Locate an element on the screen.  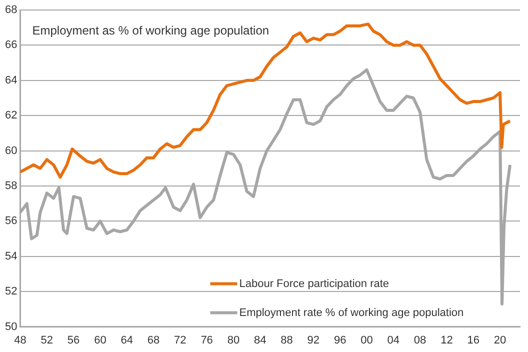
x-tick-label: 60 is located at coordinates (100, 340).